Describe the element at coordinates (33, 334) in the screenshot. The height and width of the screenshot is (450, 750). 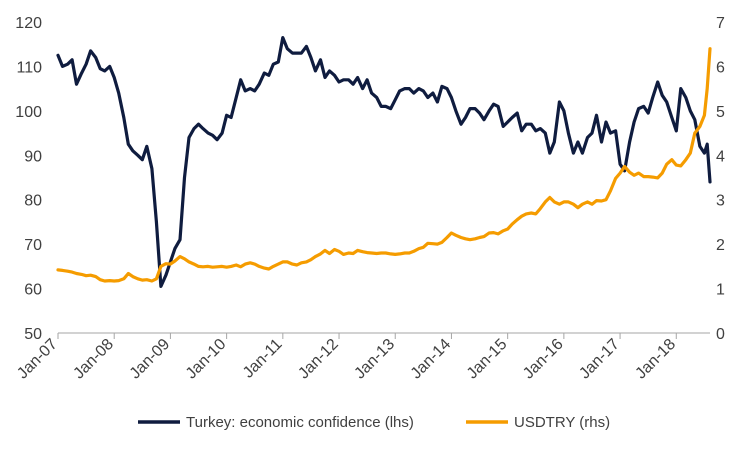
I see `y-left-tick-label: 50` at that location.